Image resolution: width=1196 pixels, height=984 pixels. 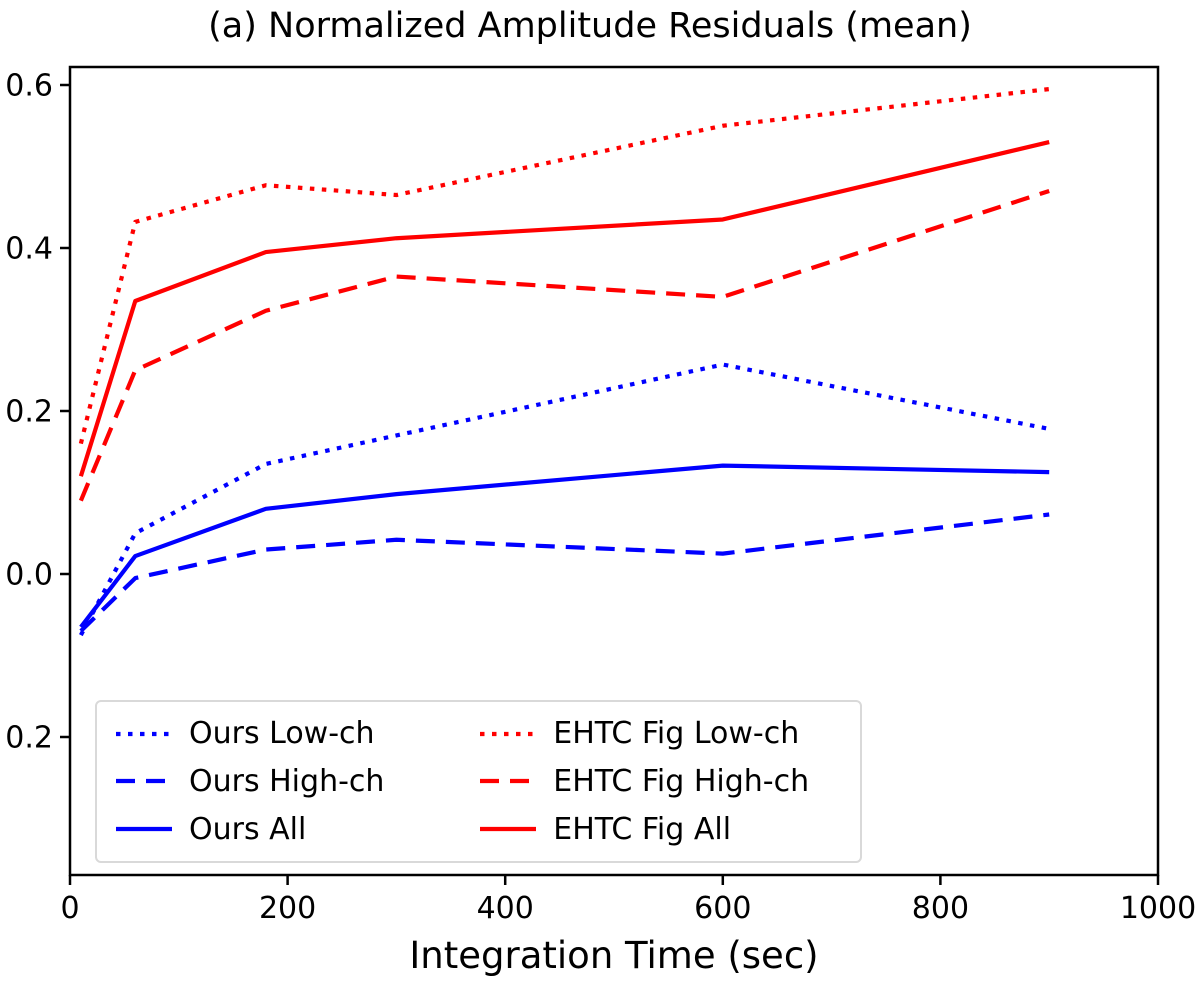 I want to click on legend-label: EHTC Fig All, so click(x=642, y=829).